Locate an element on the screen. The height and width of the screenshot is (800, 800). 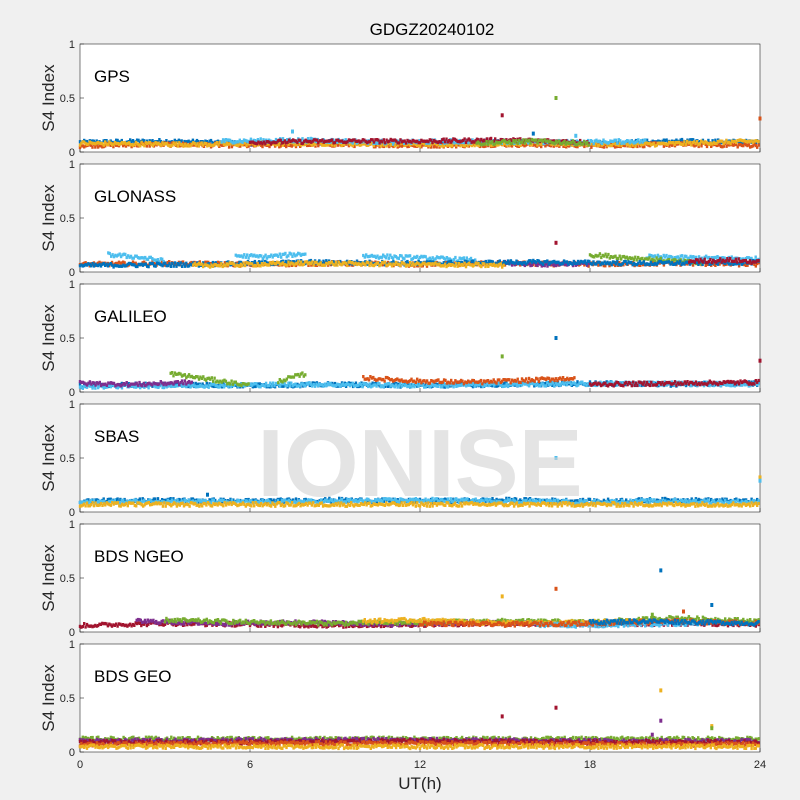
y-tick-label: 0.5 is located at coordinates (67, 339).